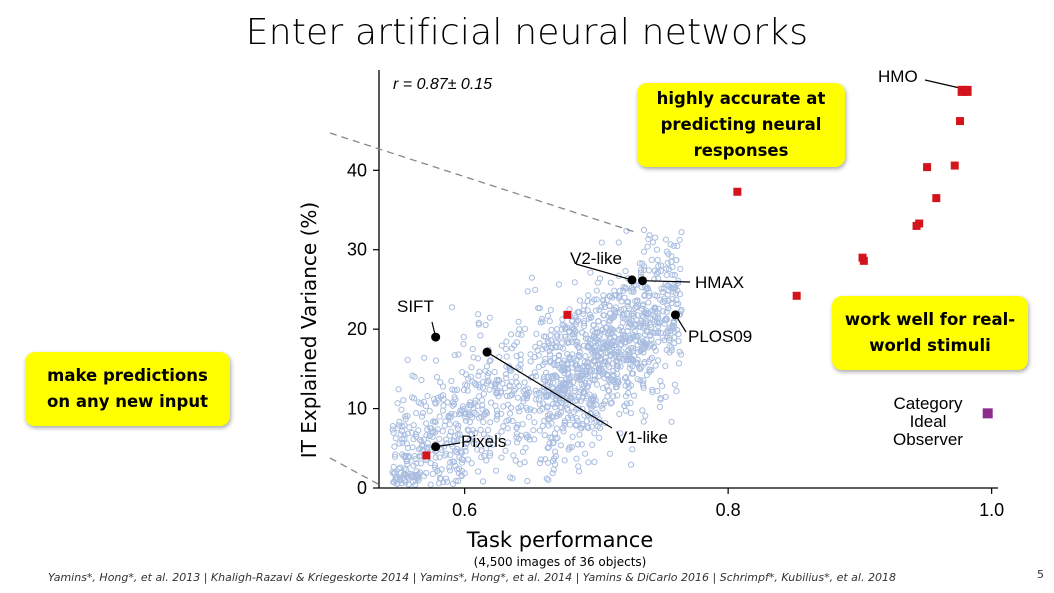 This screenshot has height=593, width=1054. I want to click on slide-title: Enter artificial neural networks, so click(527, 32).